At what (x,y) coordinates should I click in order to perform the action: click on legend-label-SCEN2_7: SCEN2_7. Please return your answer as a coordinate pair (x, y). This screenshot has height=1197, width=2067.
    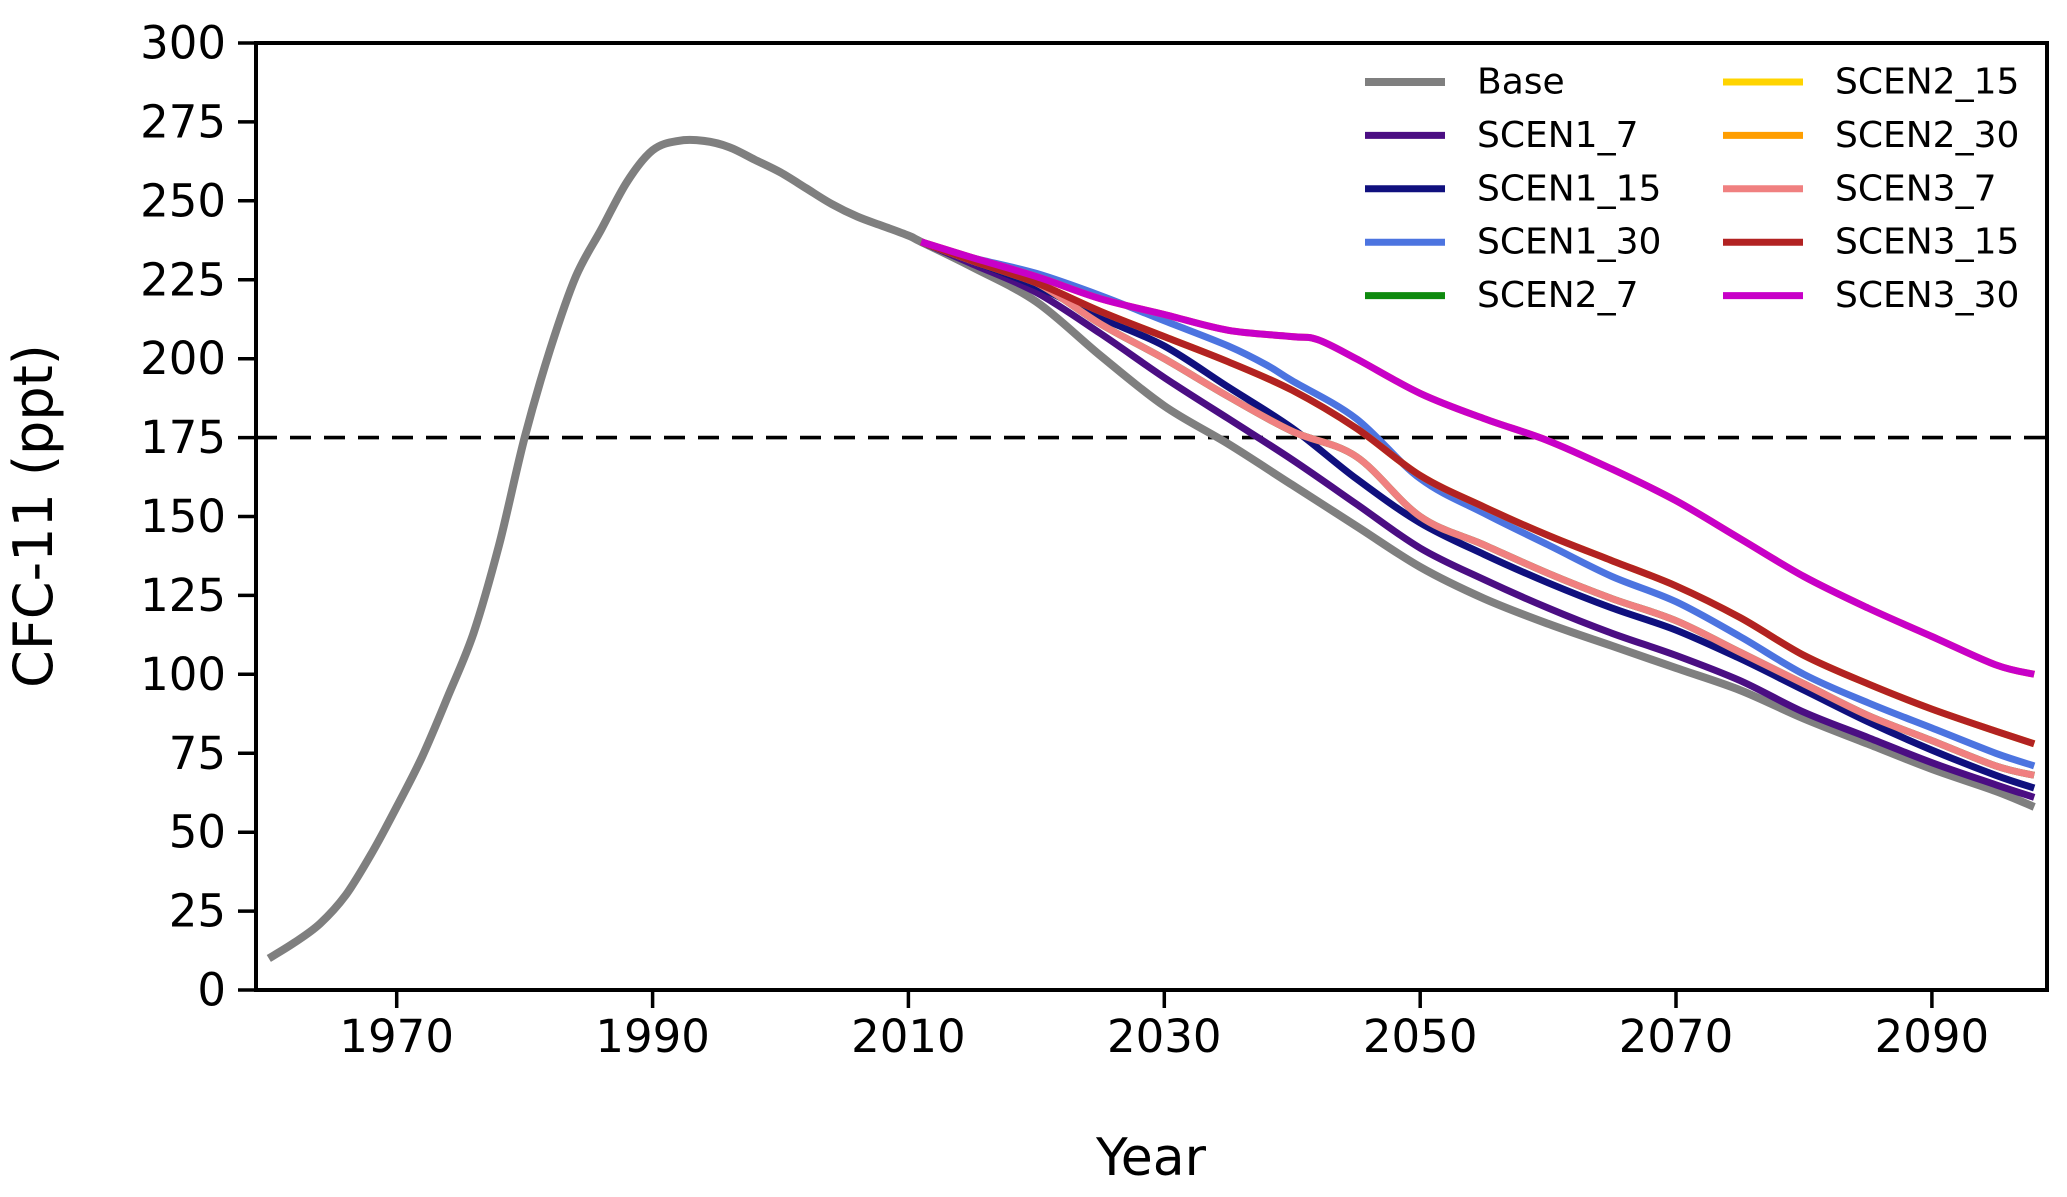
    Looking at the image, I should click on (1557, 295).